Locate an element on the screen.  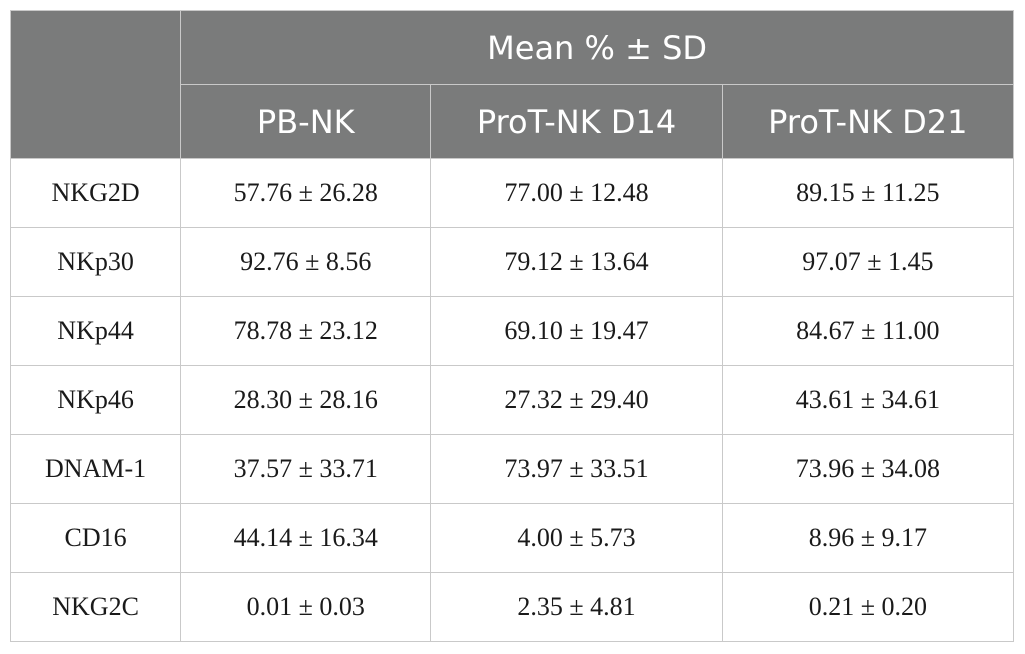
header-corner-cell is located at coordinates (95, 84).